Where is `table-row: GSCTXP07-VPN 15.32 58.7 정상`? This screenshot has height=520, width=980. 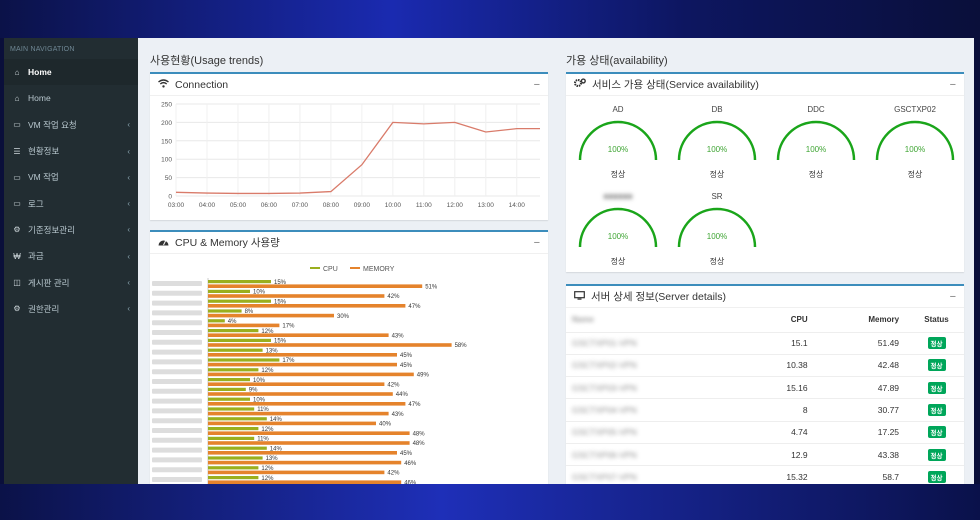
table-row: GSCTXP07-VPN 15.32 58.7 정상 is located at coordinates (765, 474).